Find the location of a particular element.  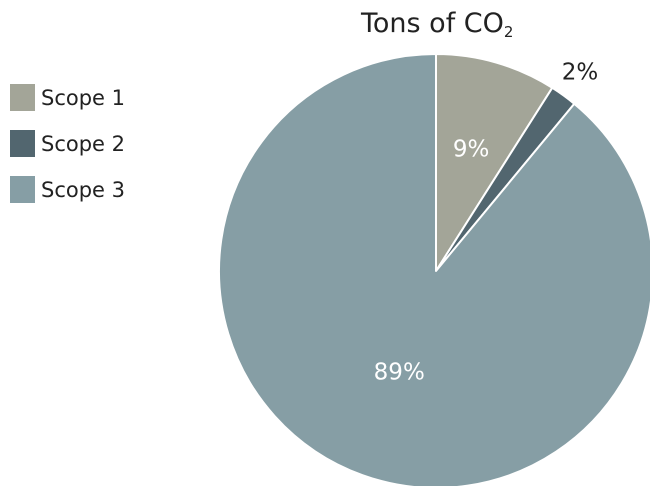

legend-item-scope-3: Scope 3 is located at coordinates (67, 189).